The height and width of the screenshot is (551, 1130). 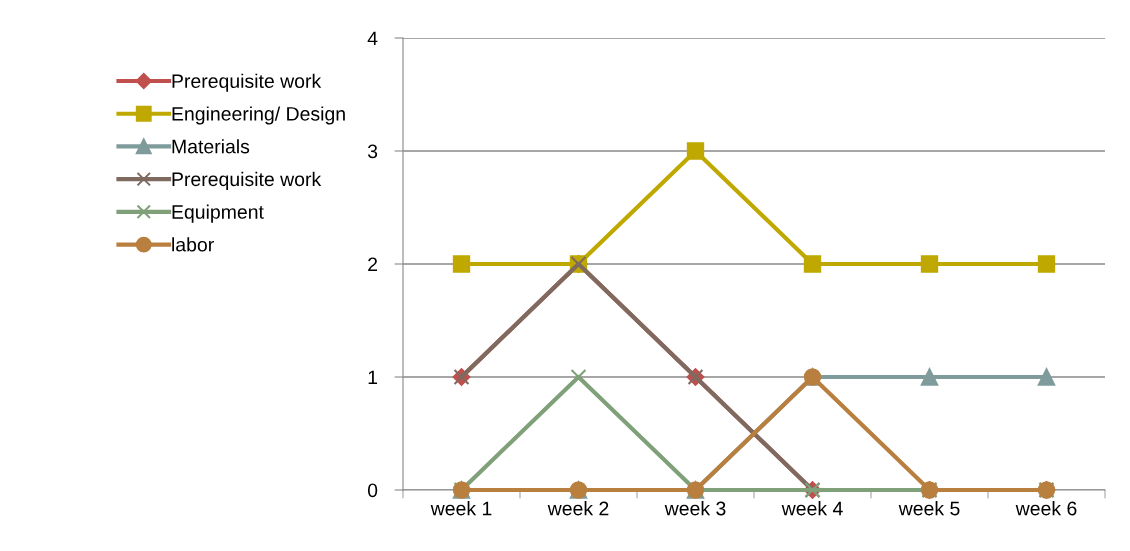 What do you see at coordinates (929, 508) in the screenshot?
I see `x-tick-label: week 5` at bounding box center [929, 508].